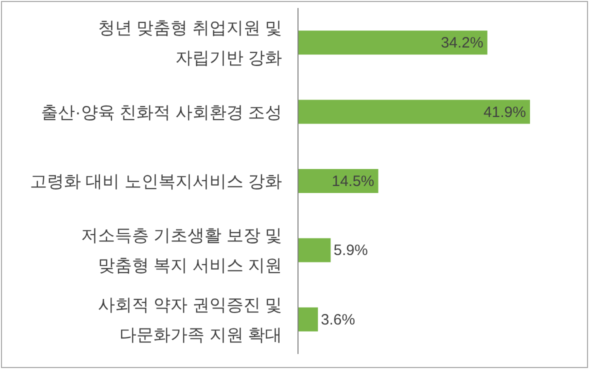 The image size is (589, 369). Describe the element at coordinates (338, 319) in the screenshot. I see `data-label: 3.6%` at that location.